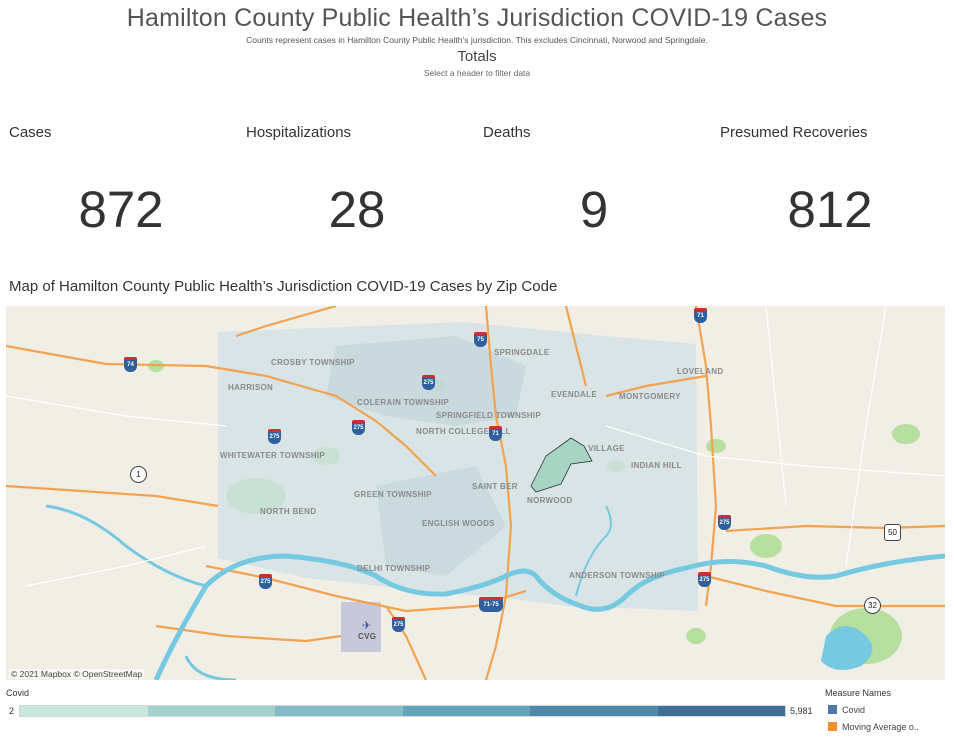 The image size is (954, 741). What do you see at coordinates (477, 73) in the screenshot?
I see `filter-hint: Select a header to filter data` at bounding box center [477, 73].